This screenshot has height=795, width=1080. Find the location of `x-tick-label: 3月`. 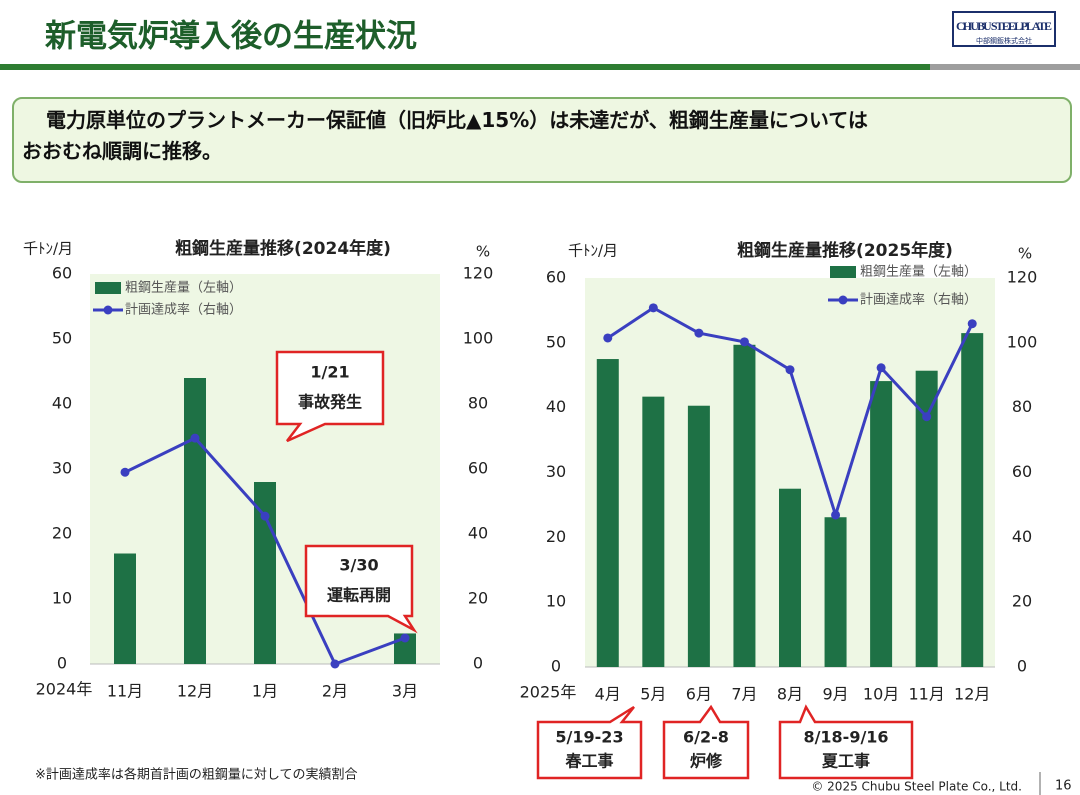

x-tick-label: 3月 is located at coordinates (405, 691).